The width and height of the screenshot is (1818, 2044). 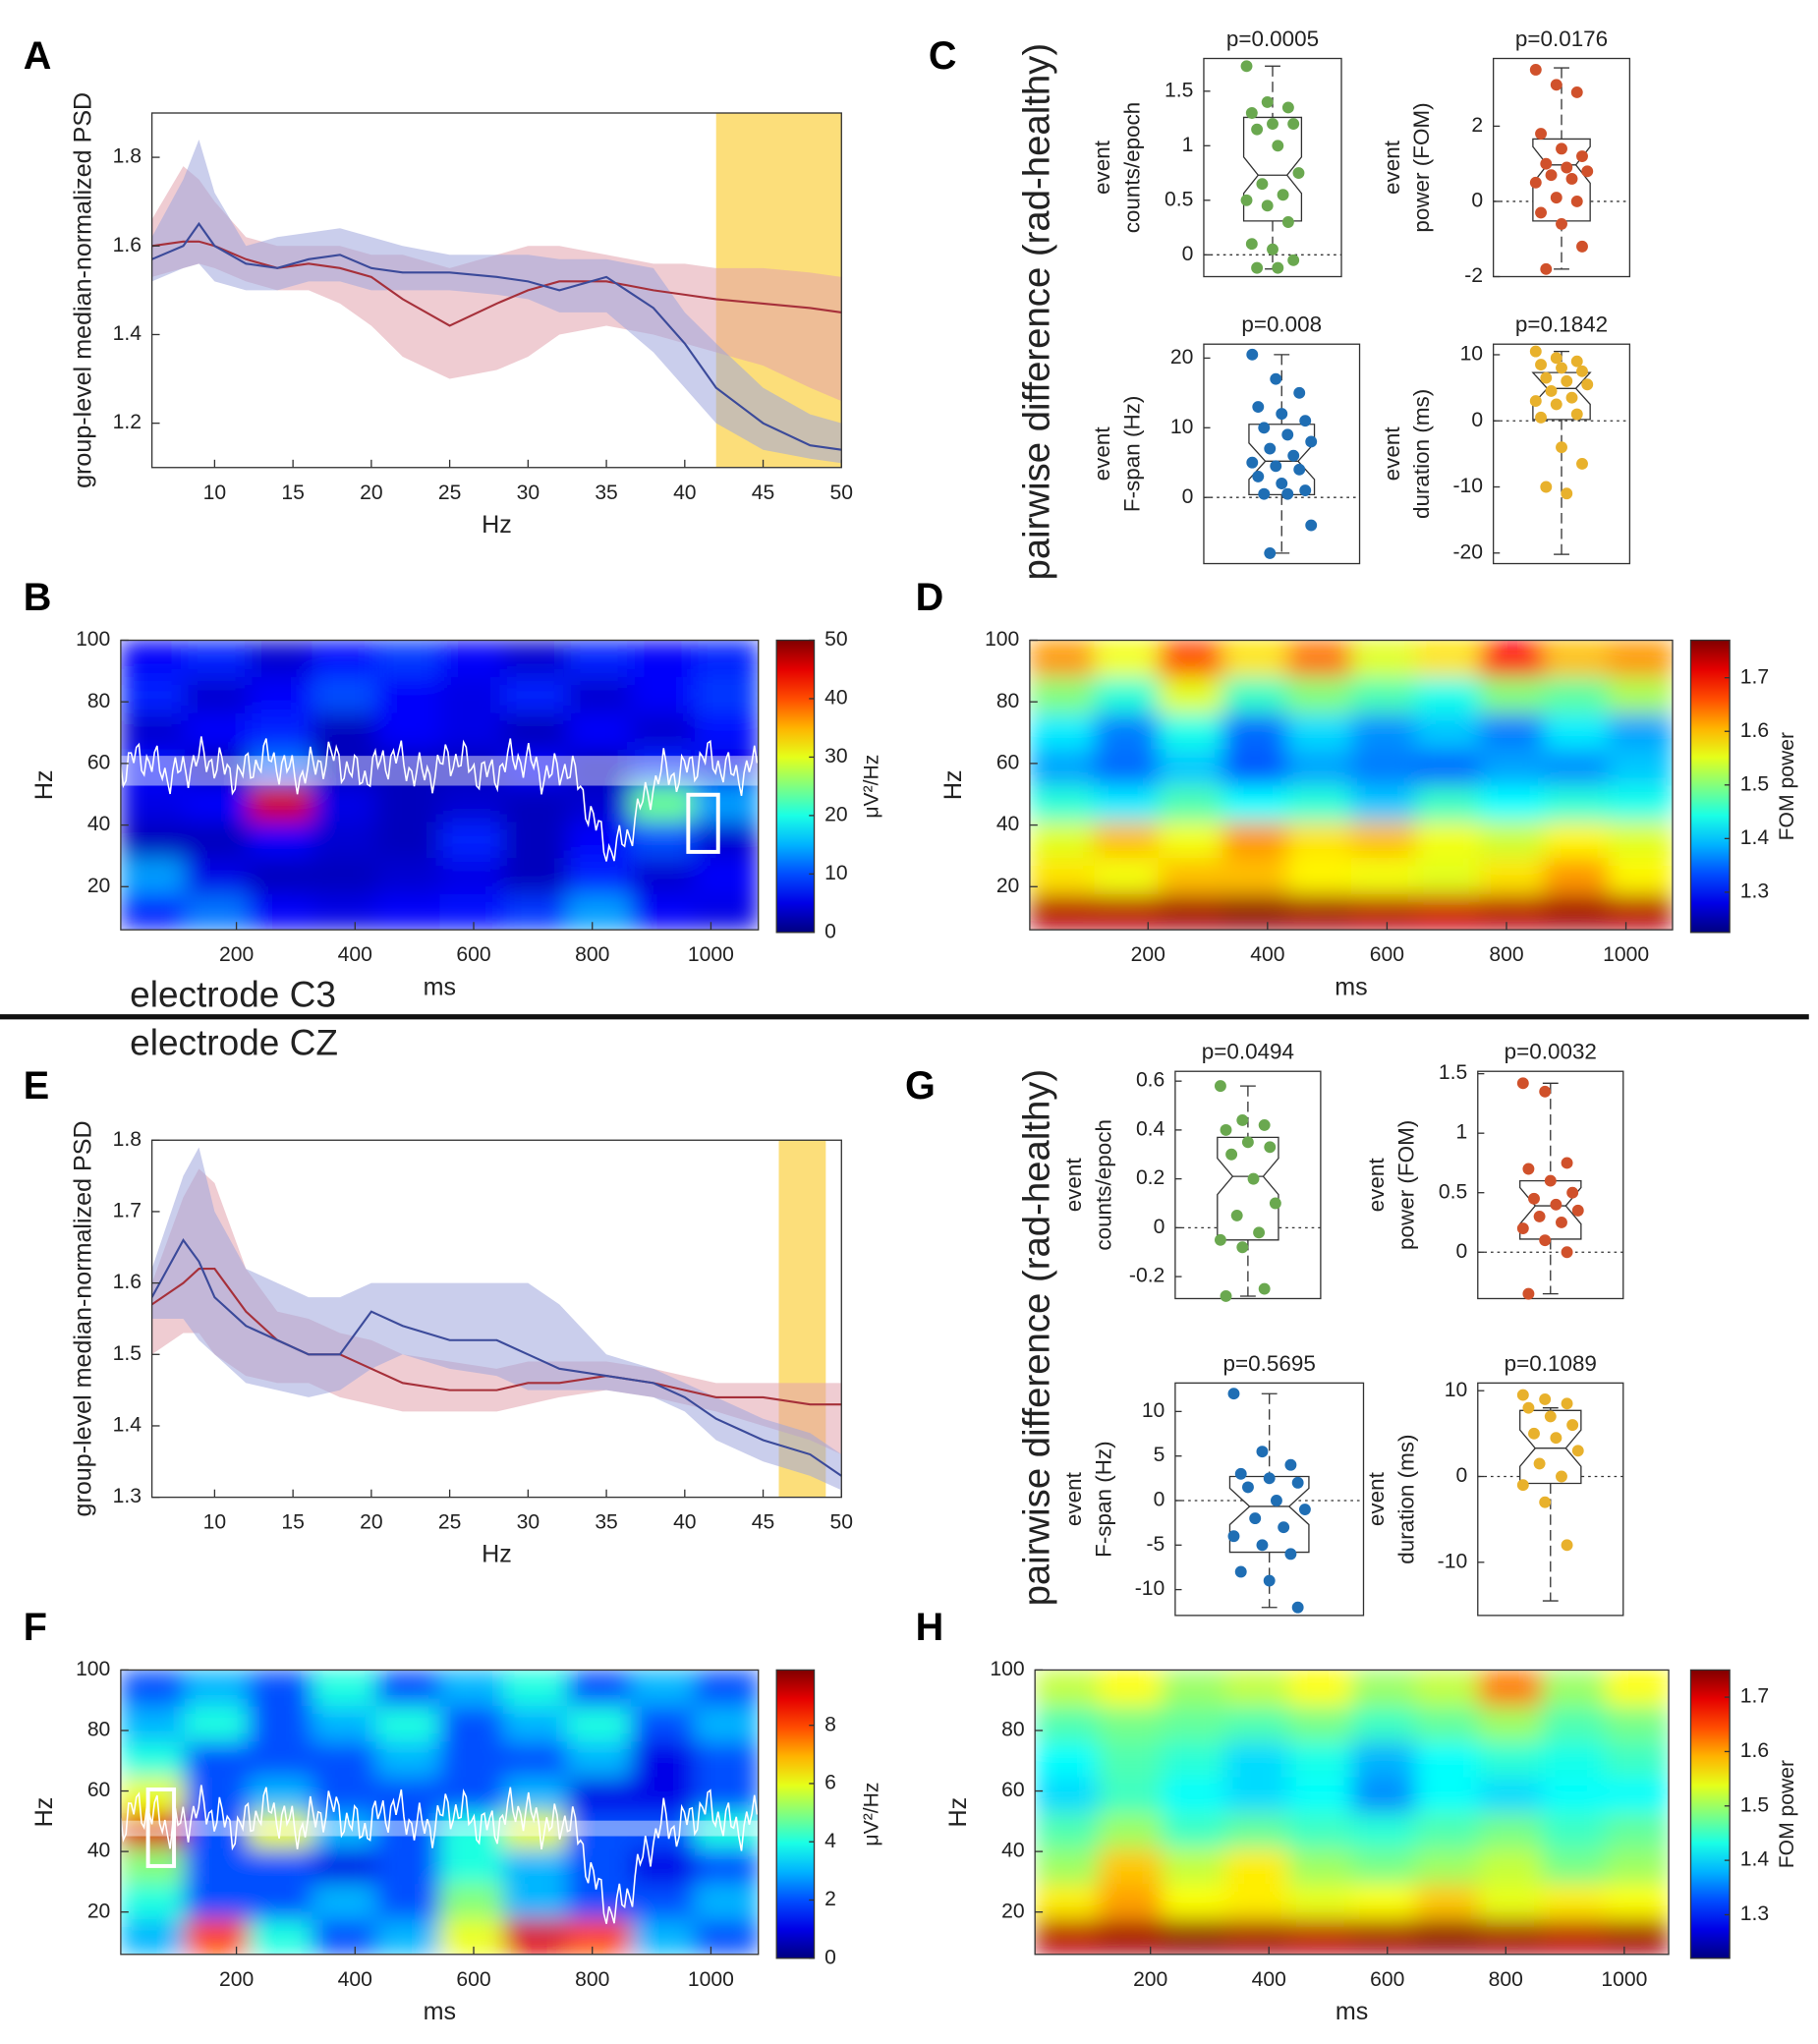 What do you see at coordinates (1626, 954) in the screenshot?
I see `x-tick-label: 1000` at bounding box center [1626, 954].